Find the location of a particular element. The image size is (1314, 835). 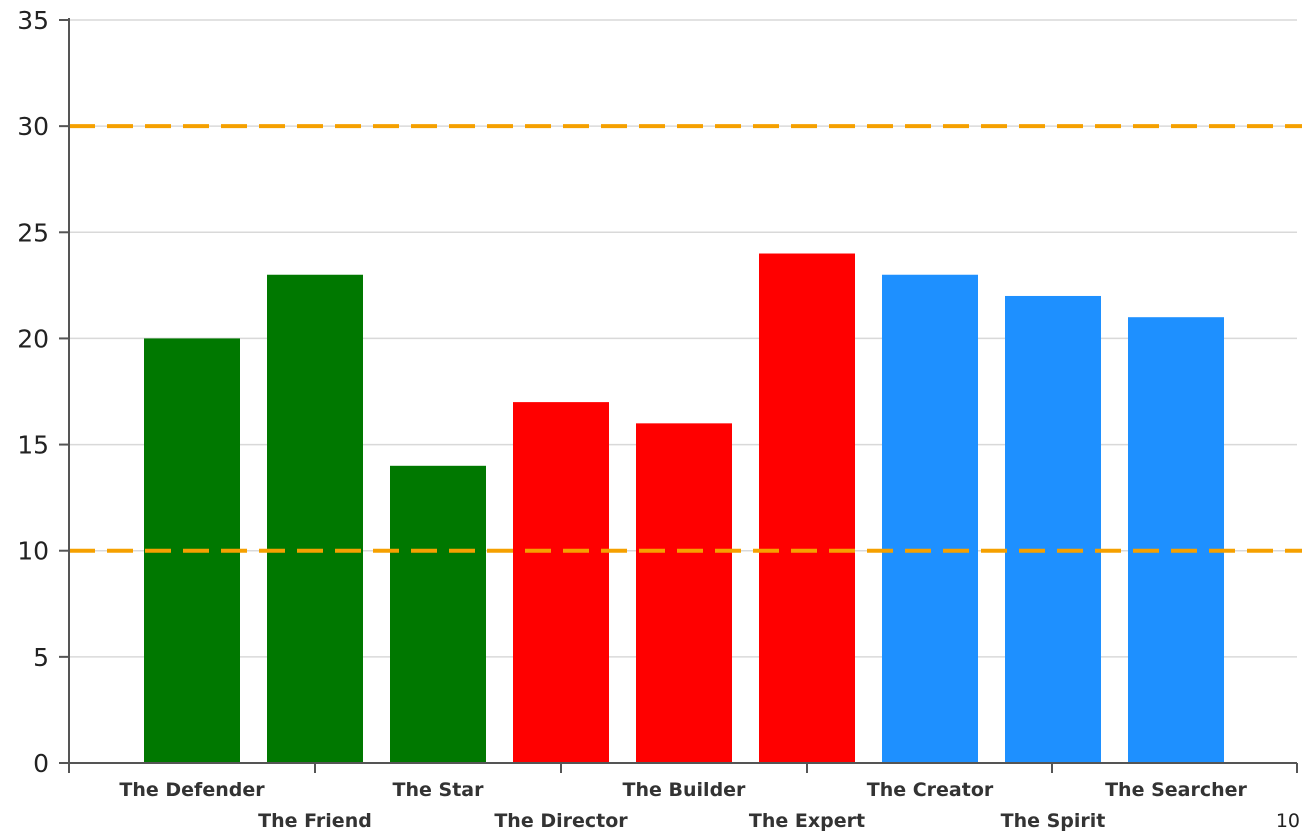

y-axis: 0 5 10 15 20 25 30 35 is located at coordinates (43, 392).